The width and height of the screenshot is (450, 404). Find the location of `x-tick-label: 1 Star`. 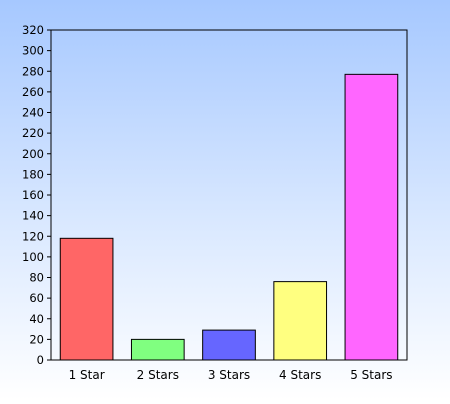

x-tick-label: 1 Star is located at coordinates (87, 375).